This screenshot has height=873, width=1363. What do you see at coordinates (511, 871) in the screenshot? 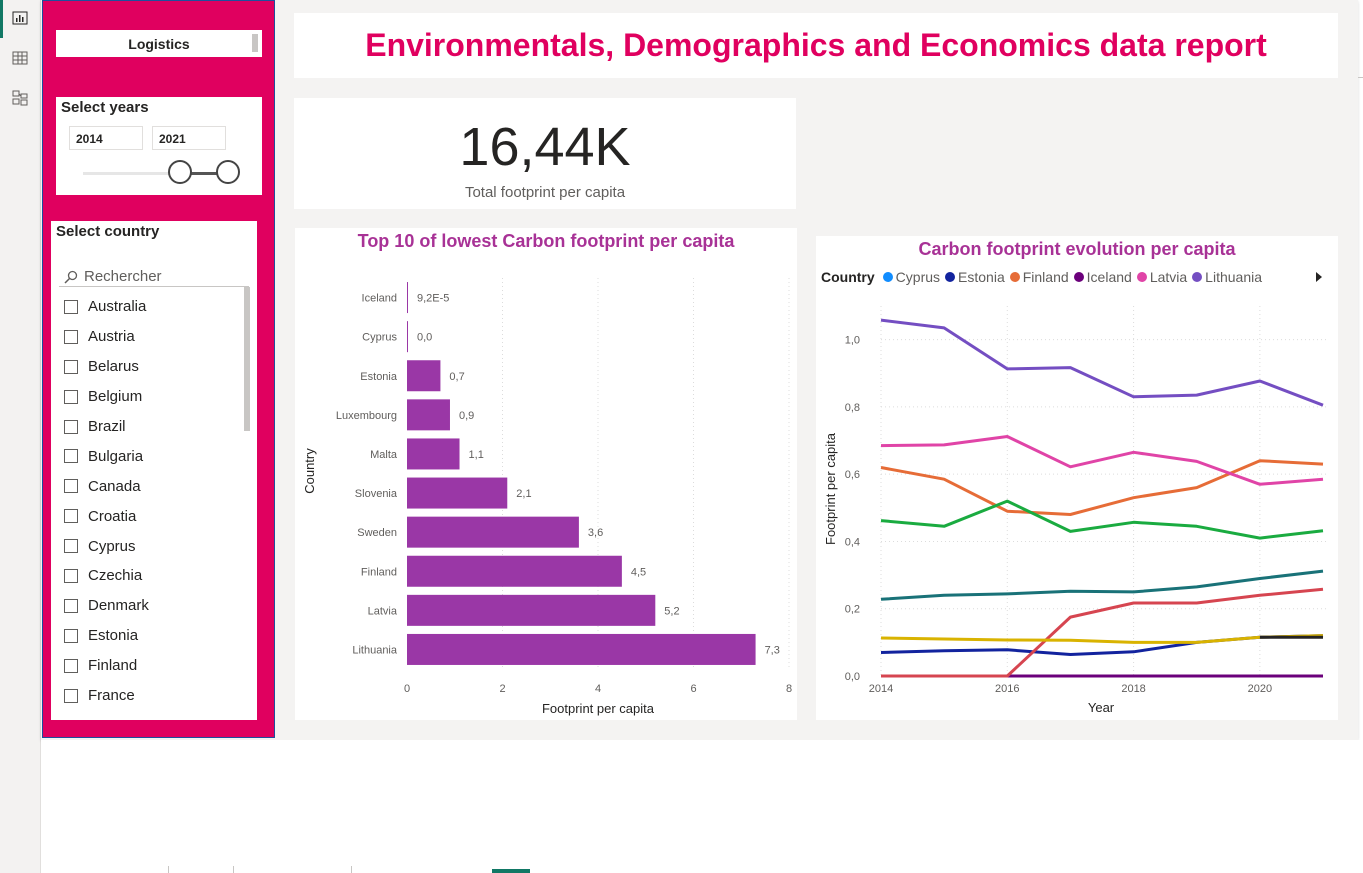
I see `active-page-tab-indicator` at bounding box center [511, 871].